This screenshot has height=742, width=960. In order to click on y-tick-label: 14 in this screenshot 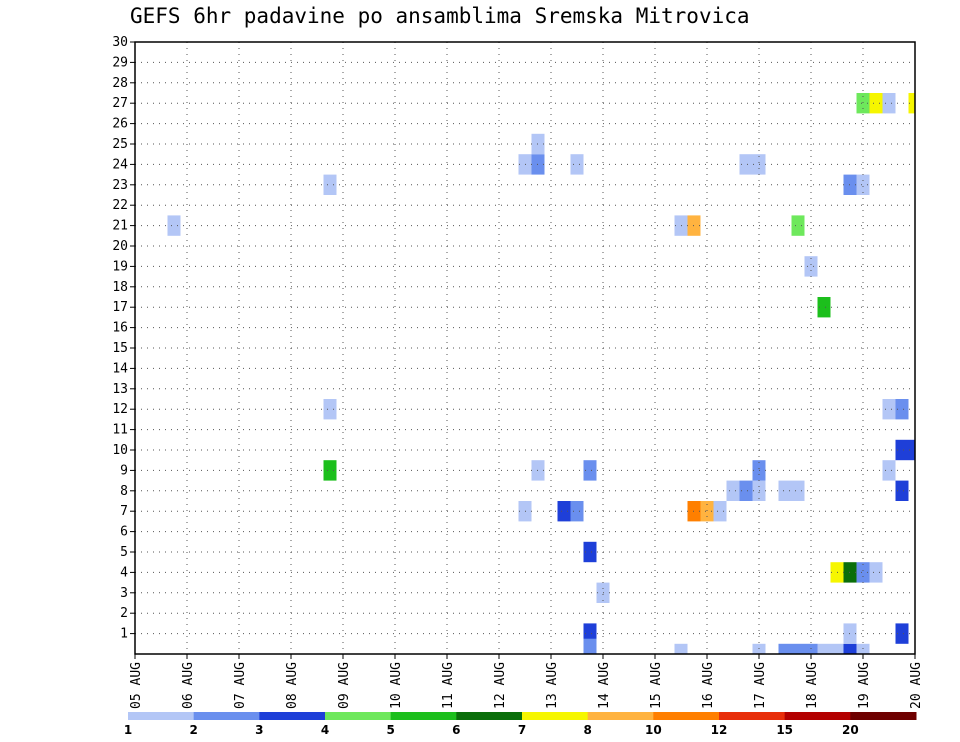, I will do `click(120, 368)`.